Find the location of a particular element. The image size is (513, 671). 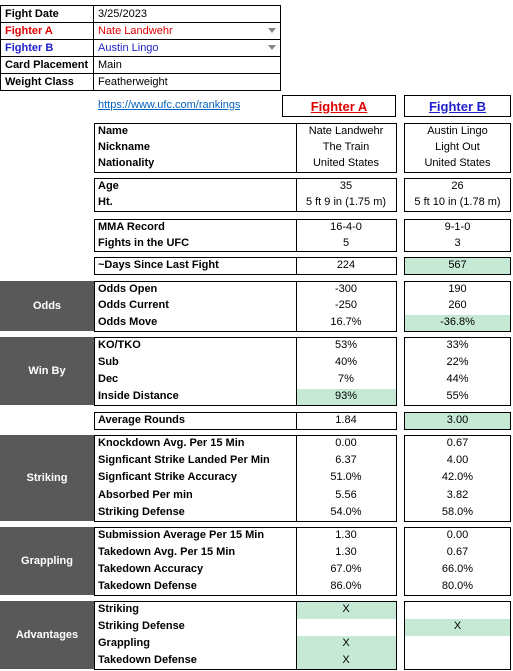

row-label: Nationality is located at coordinates (126, 163).